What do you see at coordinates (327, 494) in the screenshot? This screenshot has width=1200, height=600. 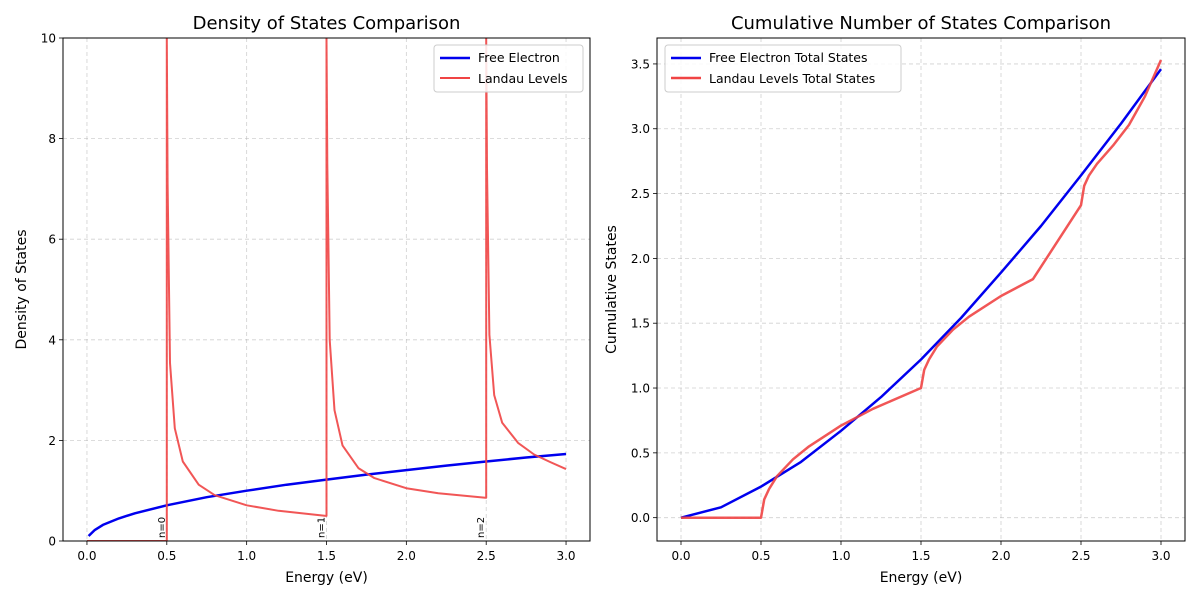 I see `series-line-free-electron` at bounding box center [327, 494].